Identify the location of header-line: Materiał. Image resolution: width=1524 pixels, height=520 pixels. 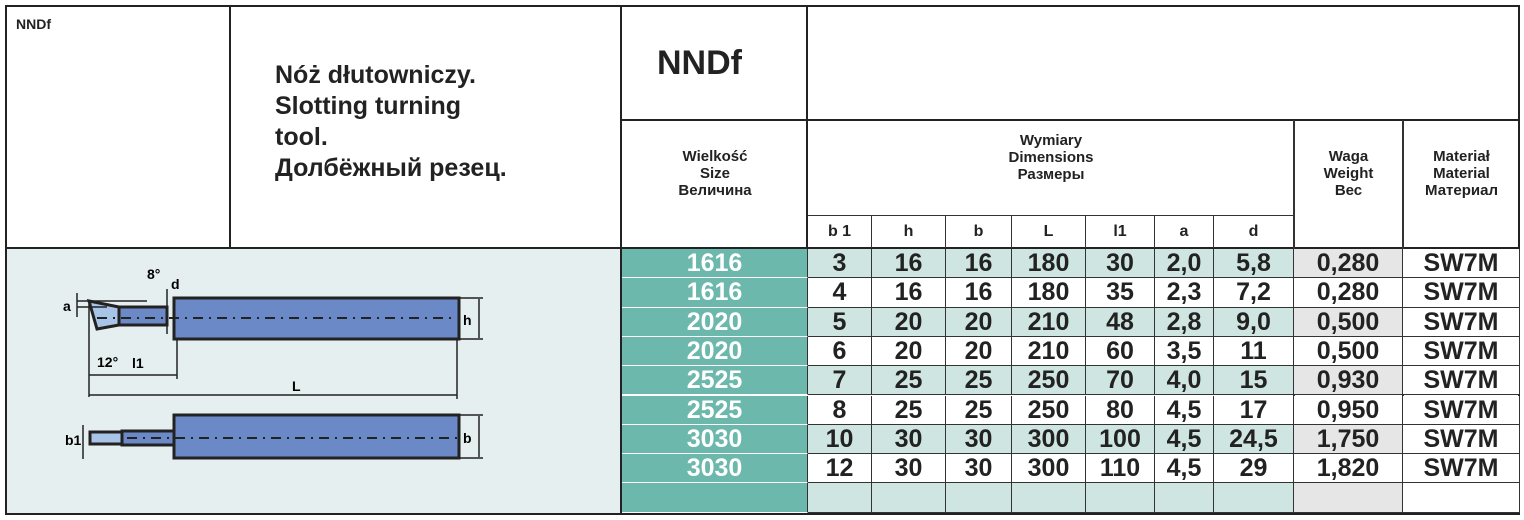
(1461, 156).